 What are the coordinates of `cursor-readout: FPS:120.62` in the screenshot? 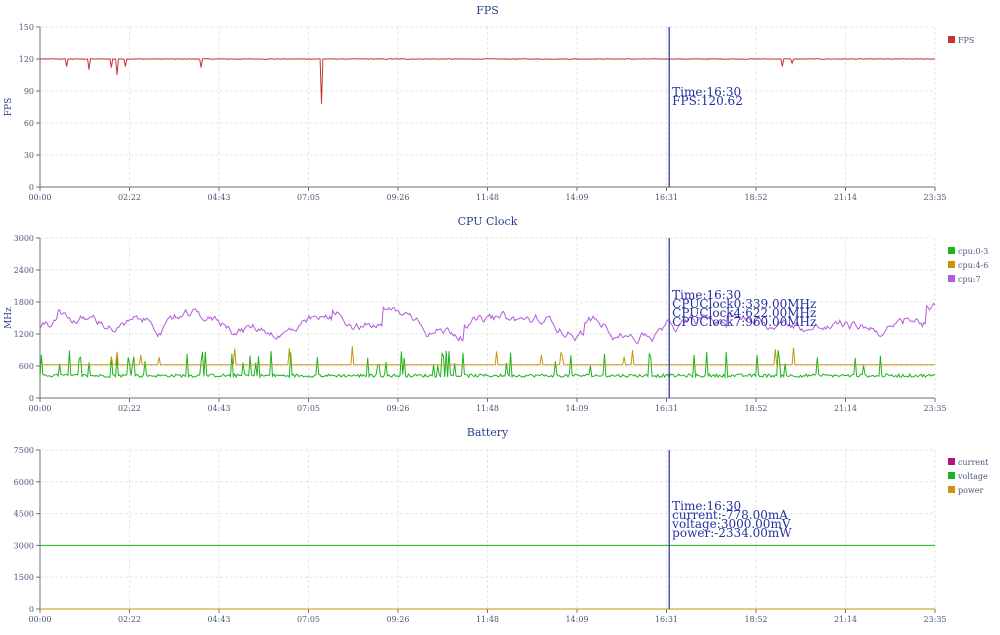 It's located at (707, 101).